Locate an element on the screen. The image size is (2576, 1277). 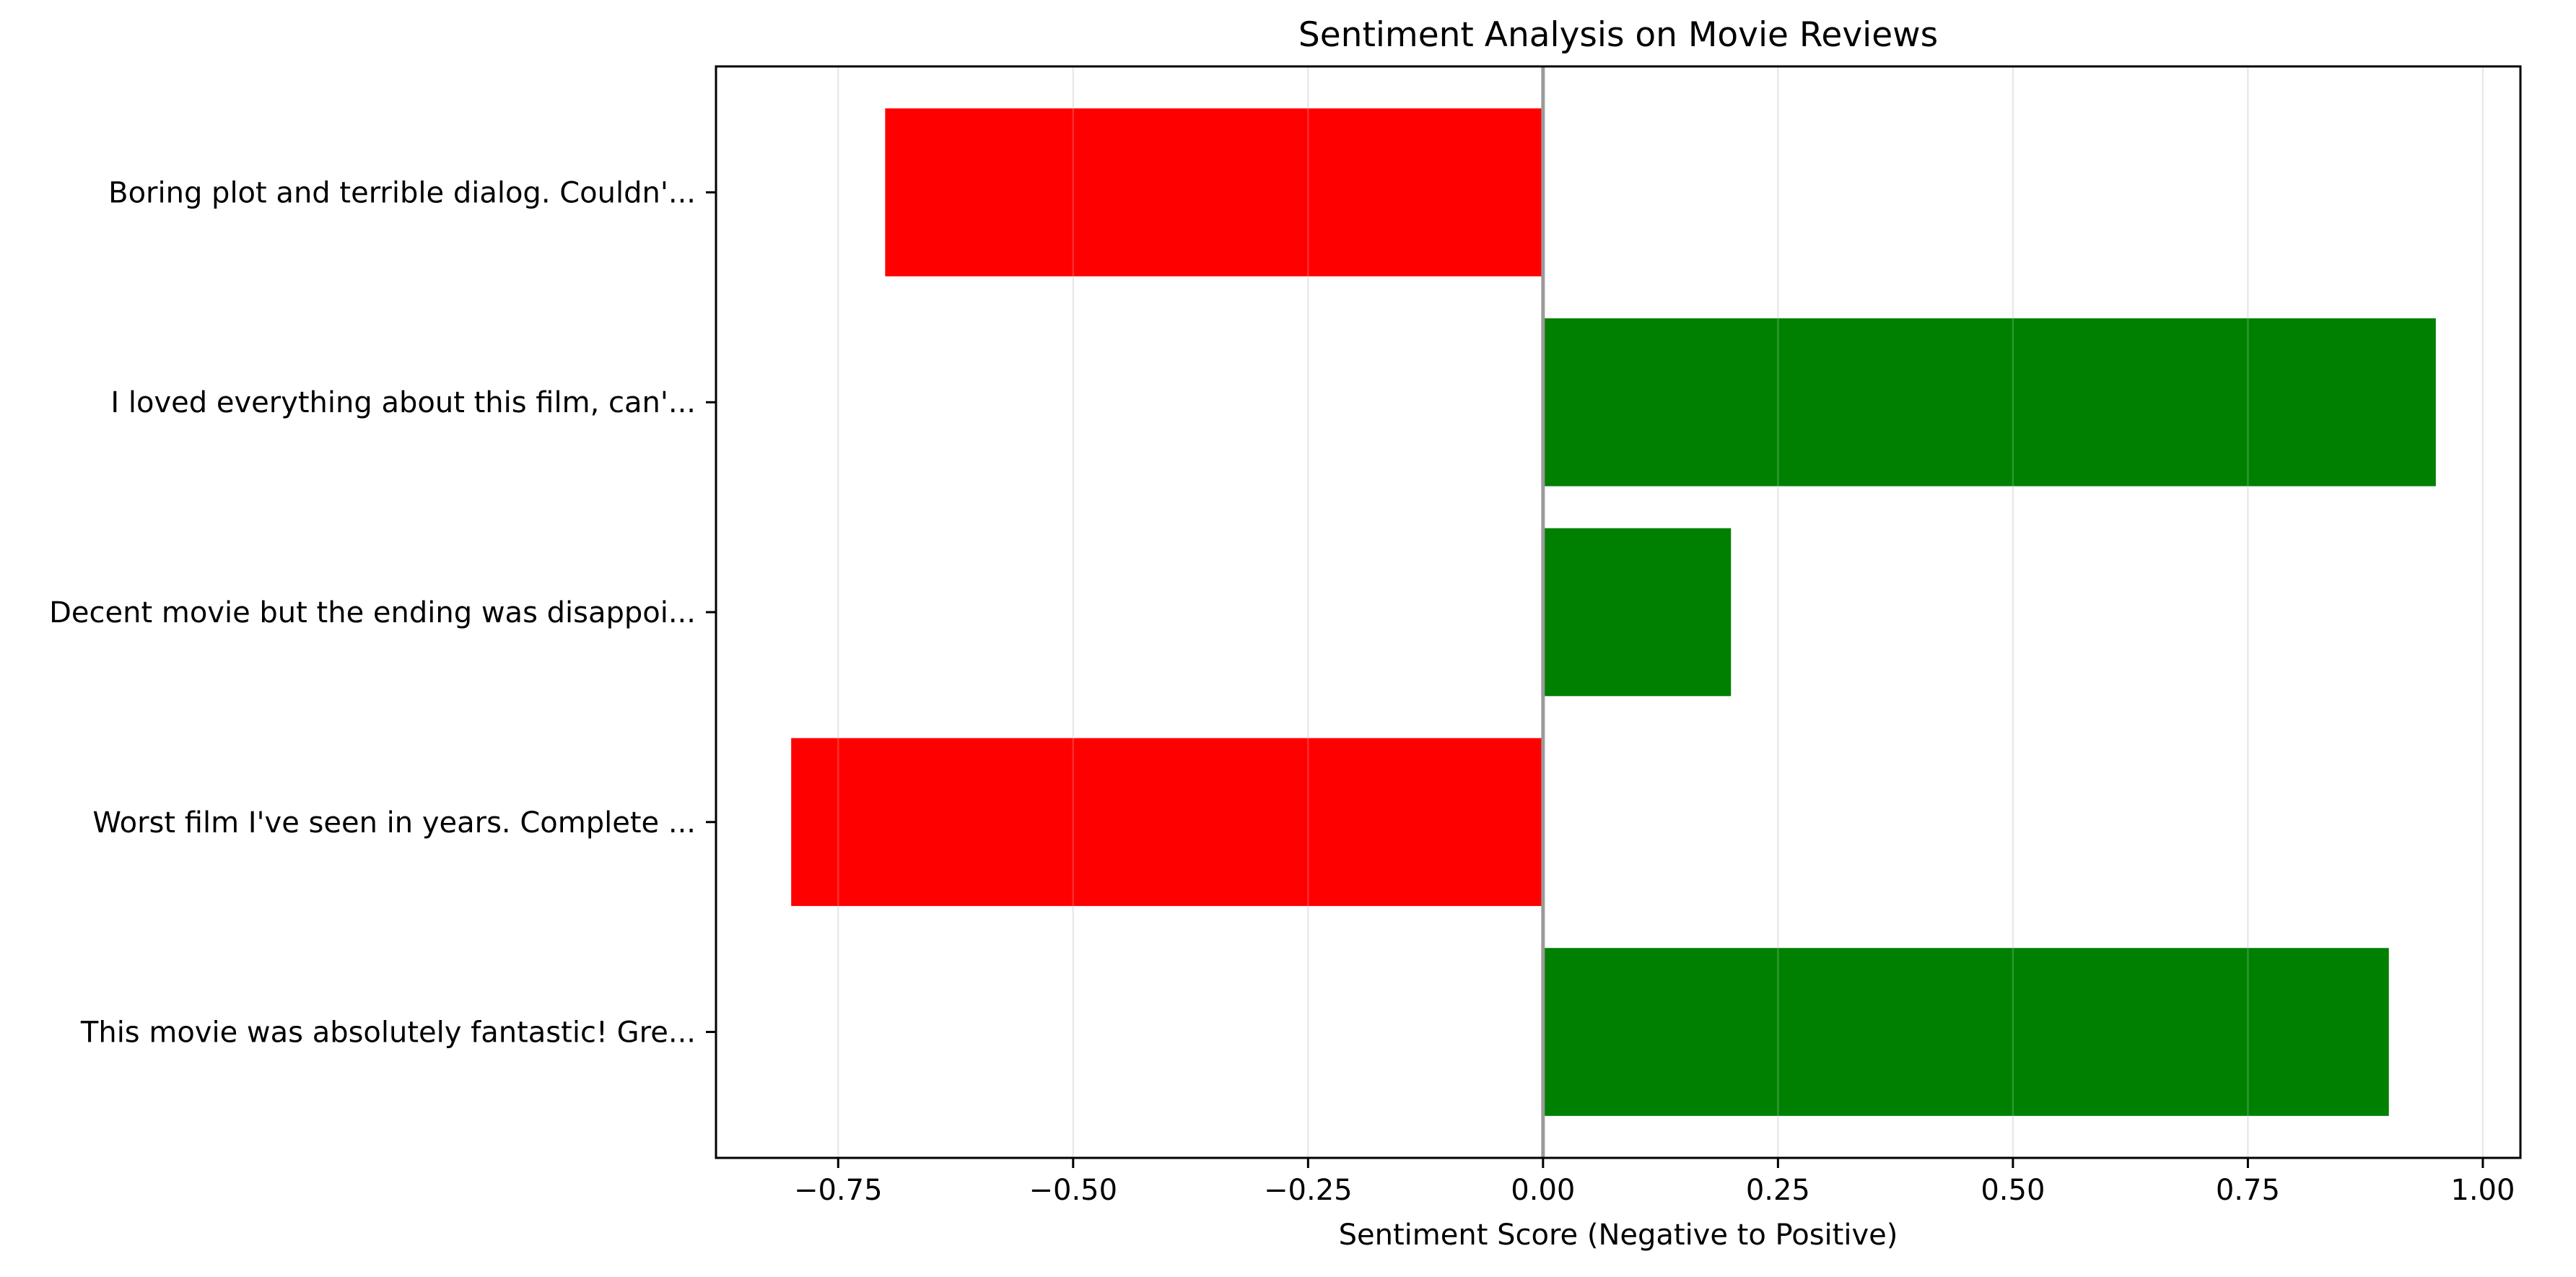
x-axis-ticks: −0.75 −0.50 −0.25 0.00 0.25 0.50 0.75 1.00 is located at coordinates (1654, 1182).